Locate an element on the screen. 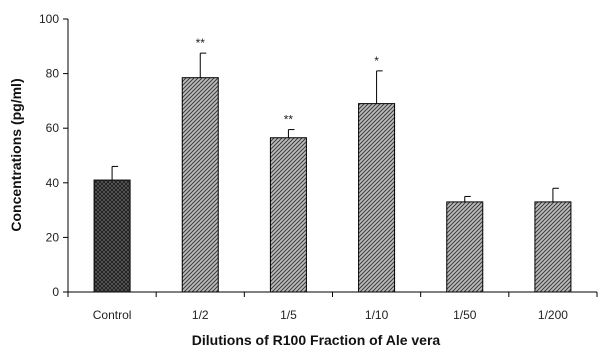 The height and width of the screenshot is (349, 601). y-tick-label: 60 is located at coordinates (53, 128).